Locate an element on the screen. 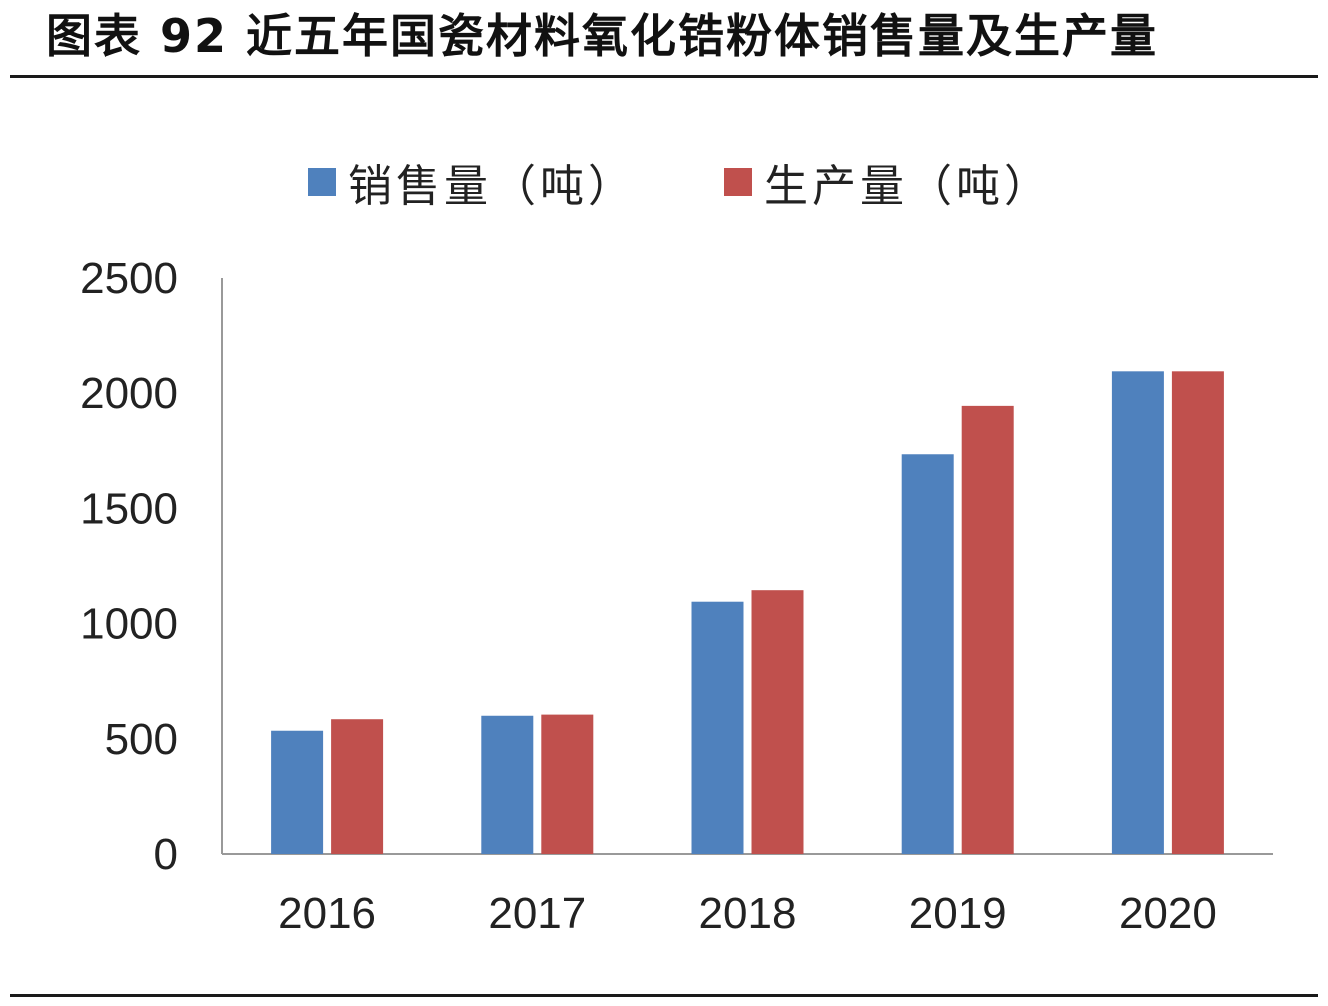 This screenshot has width=1328, height=1006. y-tick-label: 0 is located at coordinates (166, 854).